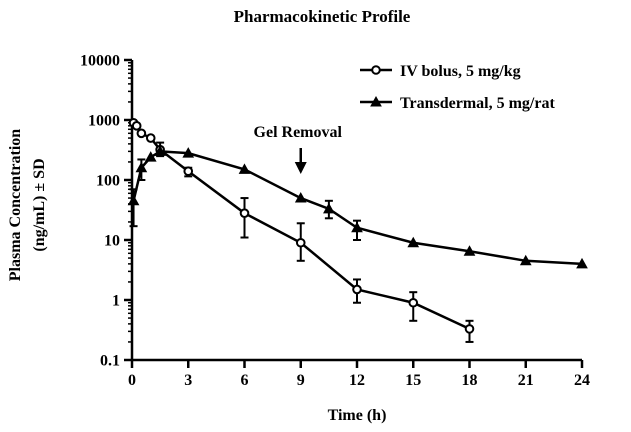 Image resolution: width=631 pixels, height=432 pixels. Describe the element at coordinates (457, 87) in the screenshot. I see `legend: IV bolus, 5 mg/kg Transdermal, 5 mg/rat` at that location.